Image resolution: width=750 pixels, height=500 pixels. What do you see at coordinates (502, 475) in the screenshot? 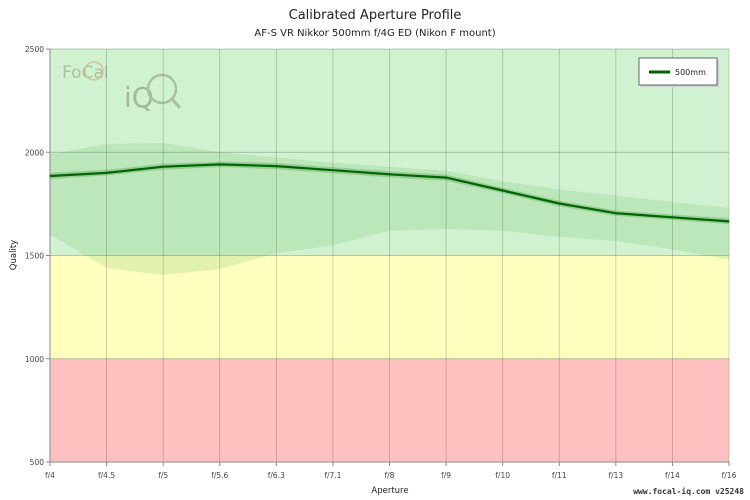
I see `x-tick-label-8: f/10` at bounding box center [502, 475].